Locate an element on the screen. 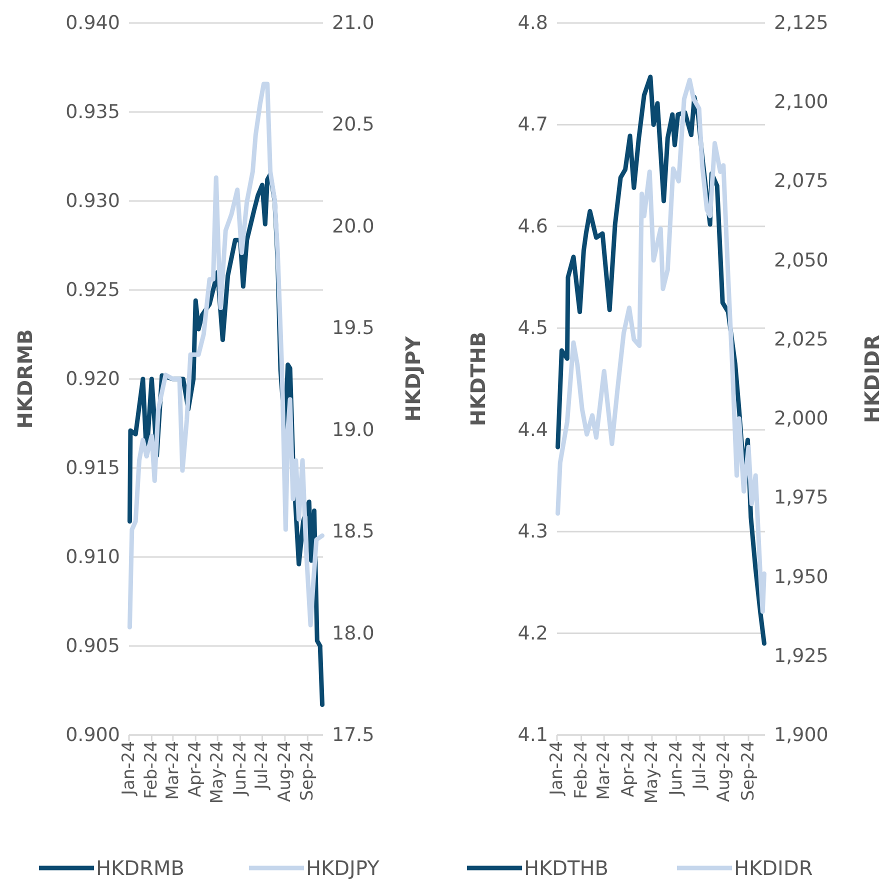  y2-tick-label: 20.0 is located at coordinates (353, 226).